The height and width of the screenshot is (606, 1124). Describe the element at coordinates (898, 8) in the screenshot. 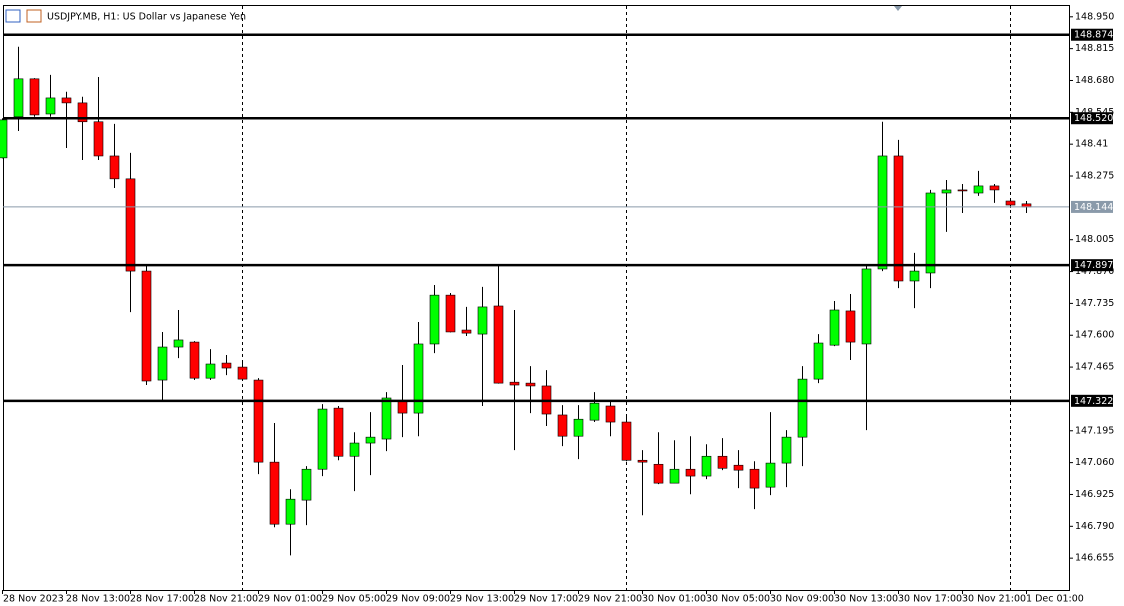

I see `shift-marker` at that location.